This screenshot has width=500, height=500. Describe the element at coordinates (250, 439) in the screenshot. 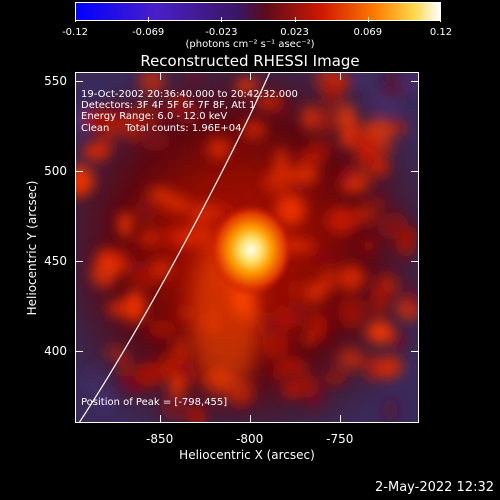

I see `x-tick-label: -800` at that location.